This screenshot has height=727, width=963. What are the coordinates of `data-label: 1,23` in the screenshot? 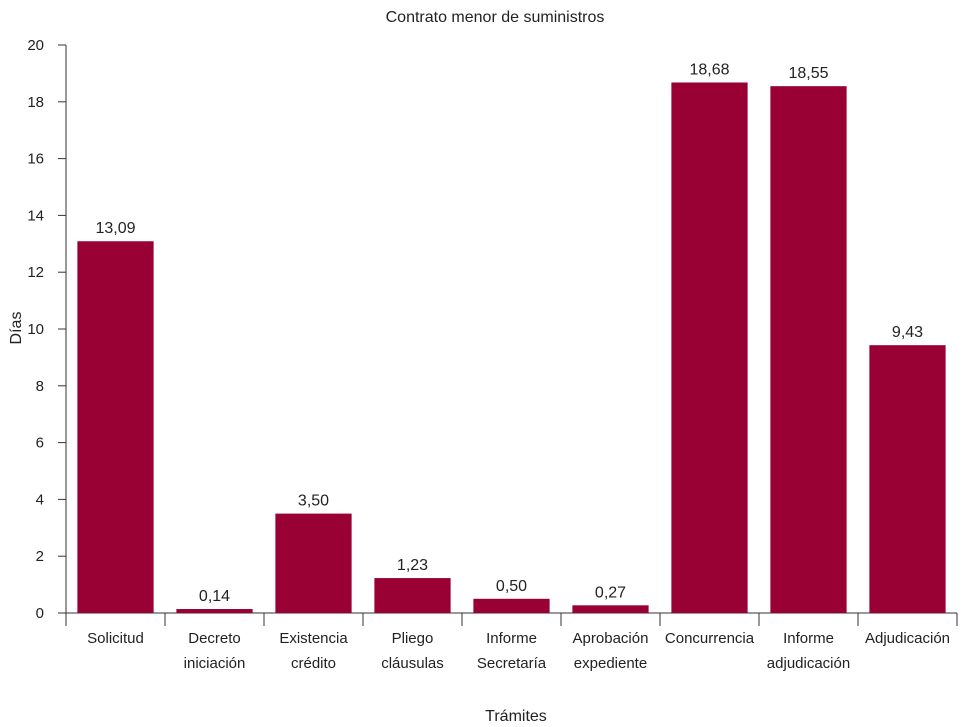 It's located at (412, 565).